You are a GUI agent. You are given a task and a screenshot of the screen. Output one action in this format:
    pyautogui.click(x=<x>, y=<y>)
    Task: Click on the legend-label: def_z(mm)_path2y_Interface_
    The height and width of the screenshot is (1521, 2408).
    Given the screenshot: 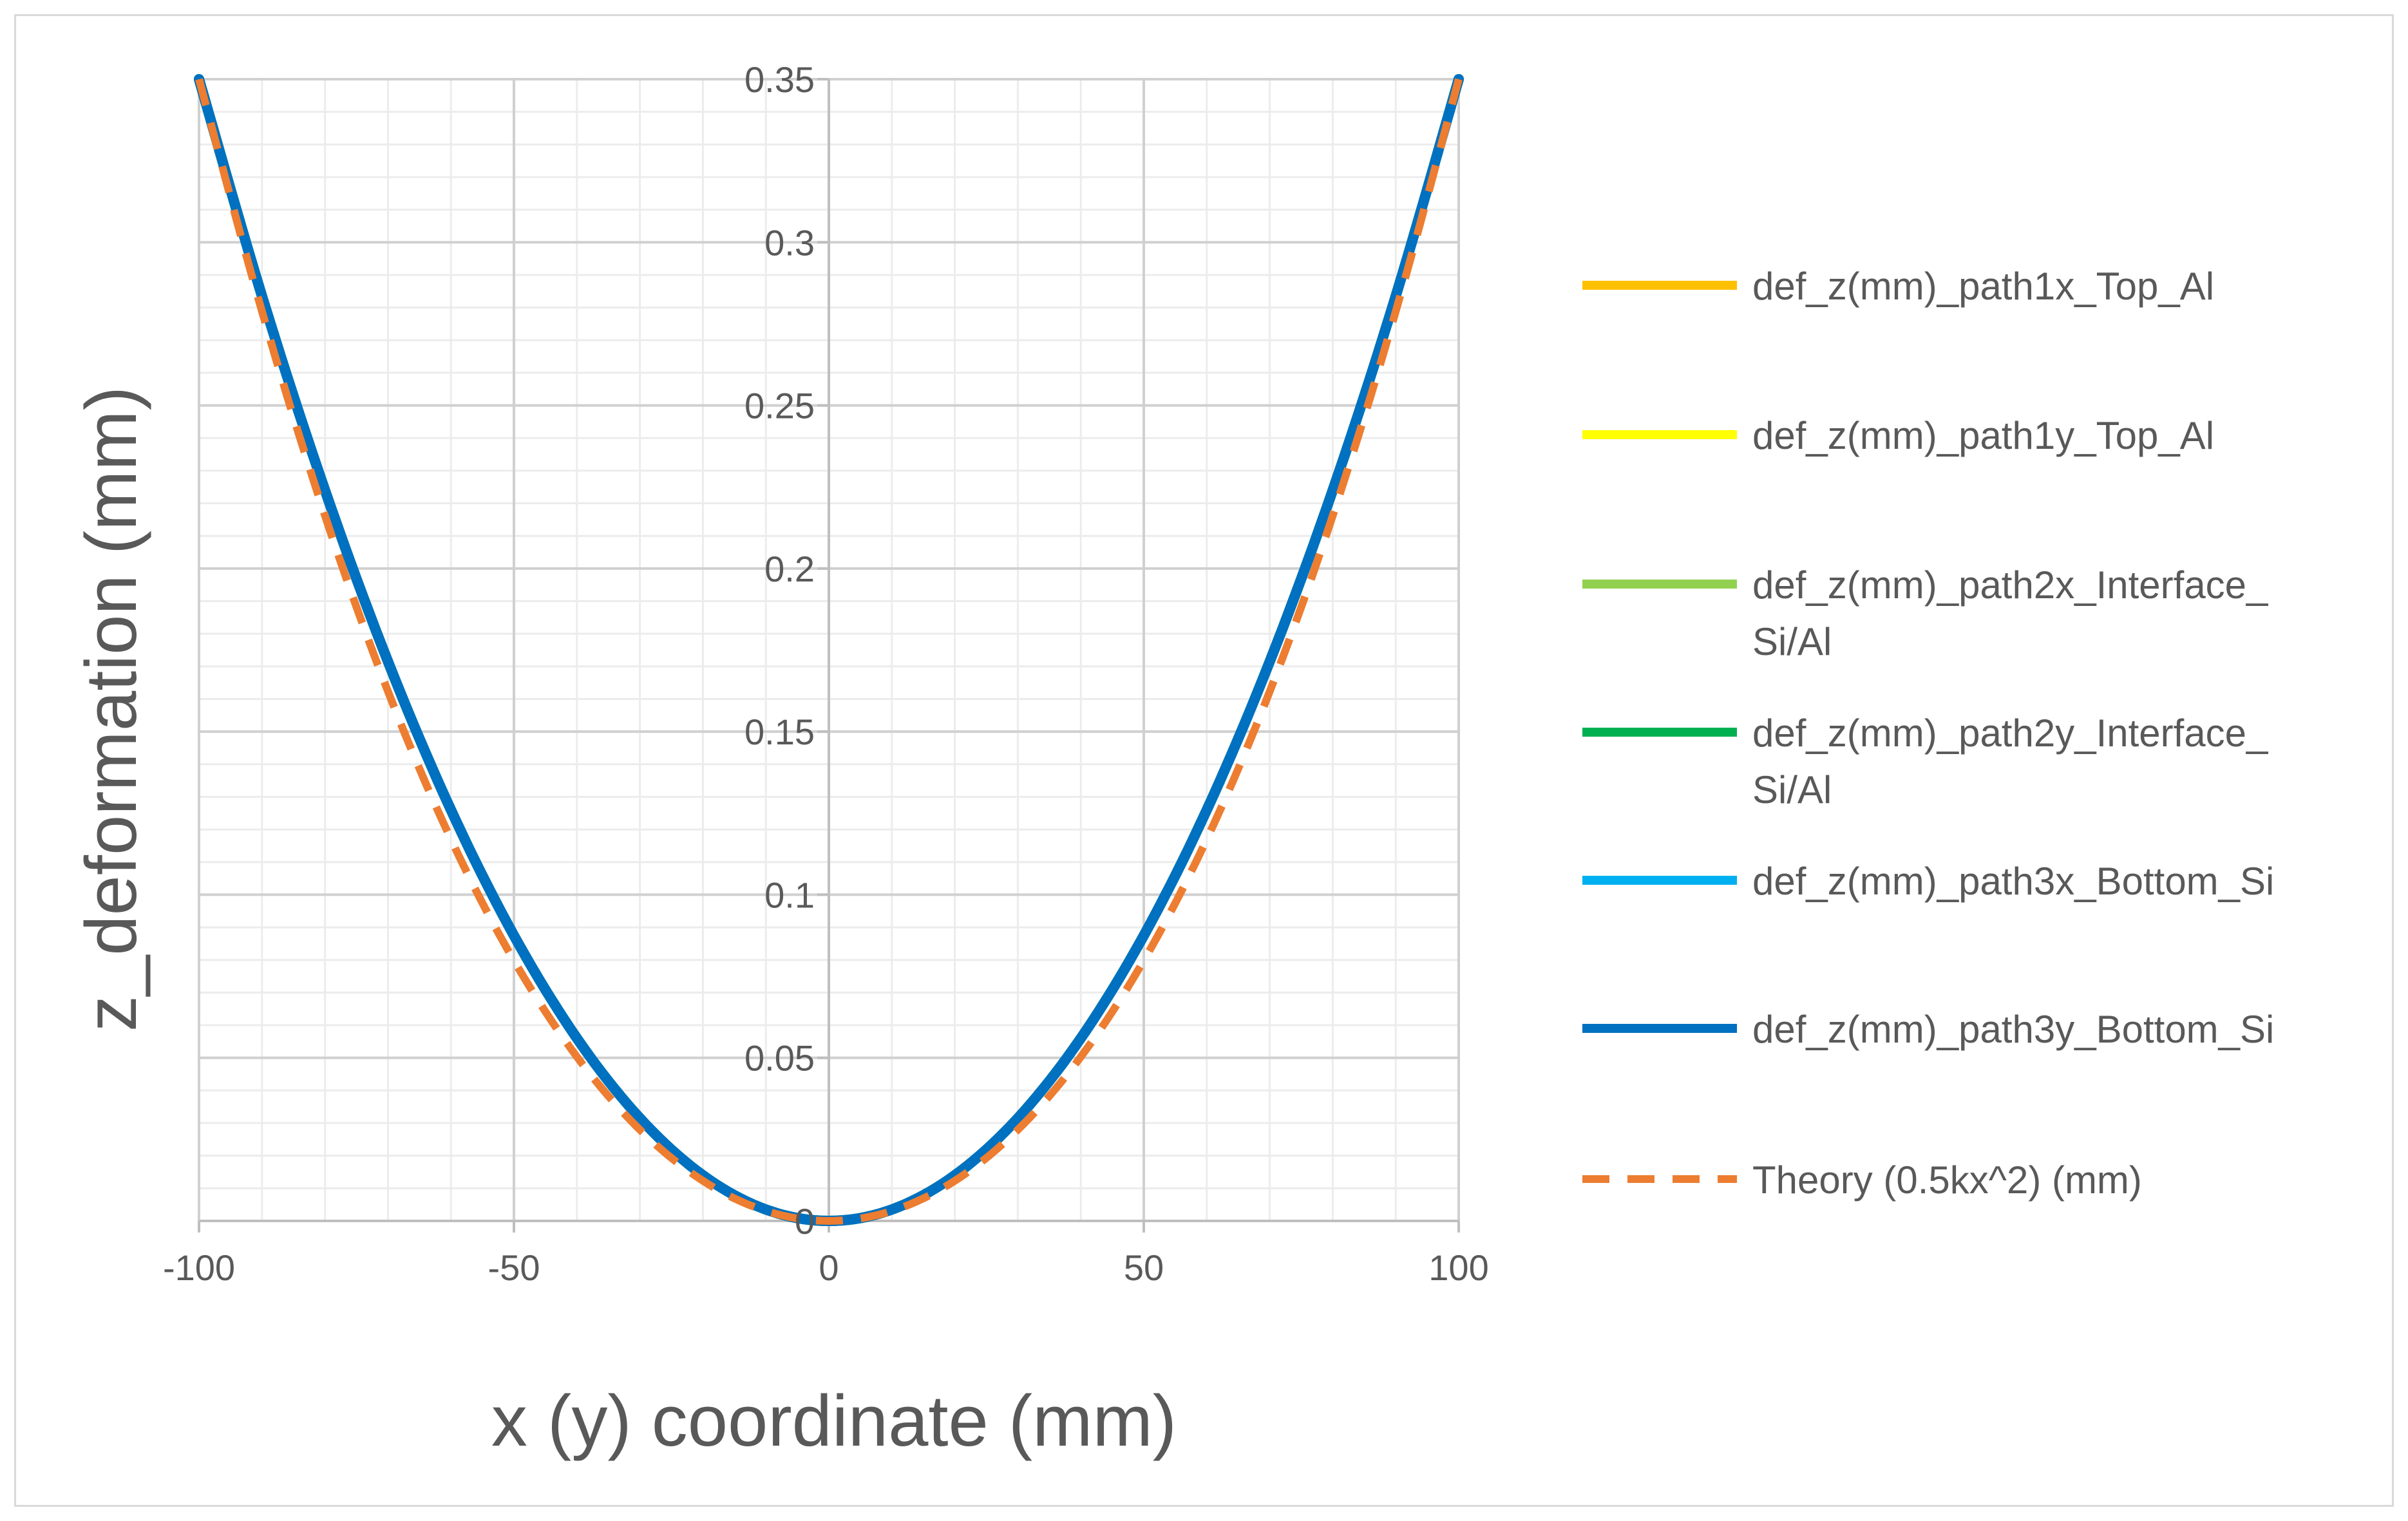 What is the action you would take?
    pyautogui.click(x=2010, y=734)
    